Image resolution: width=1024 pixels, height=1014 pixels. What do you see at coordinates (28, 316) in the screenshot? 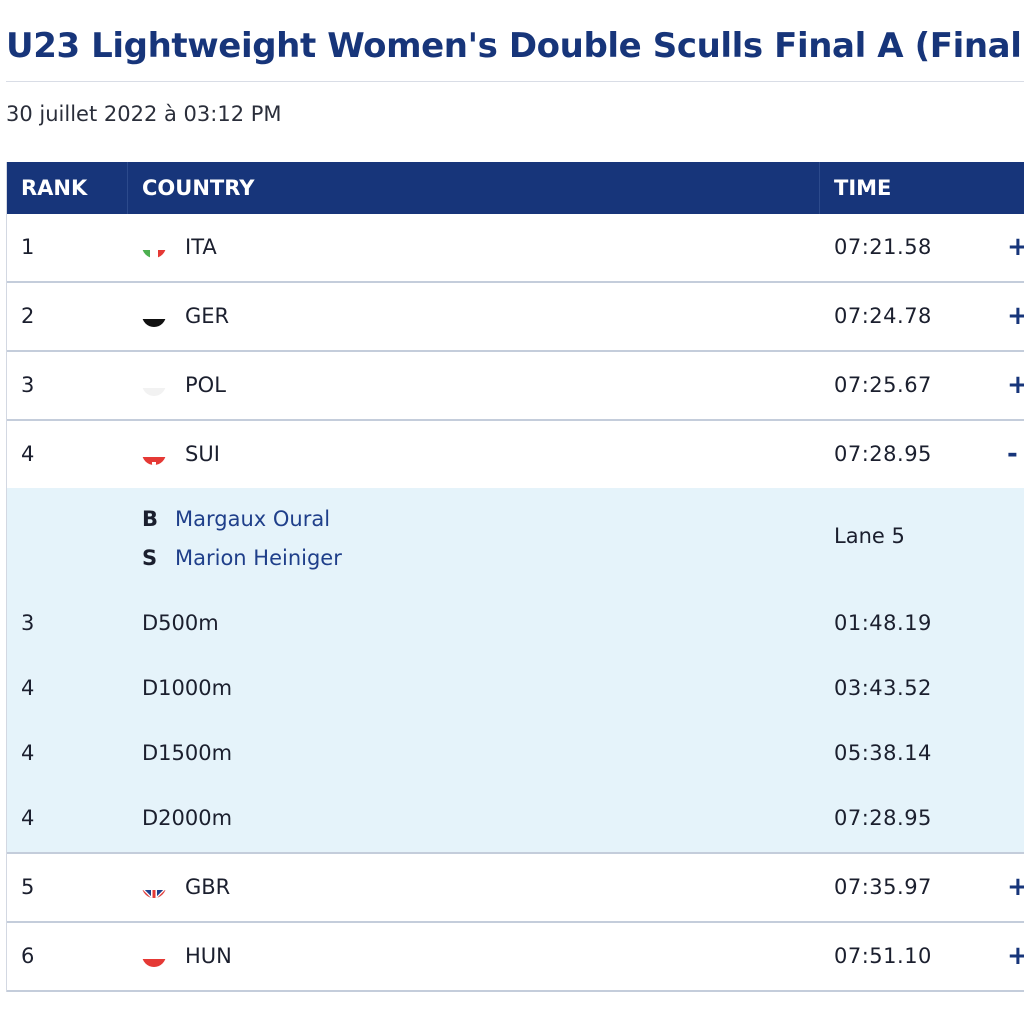
I see `rank-value: 2` at bounding box center [28, 316].